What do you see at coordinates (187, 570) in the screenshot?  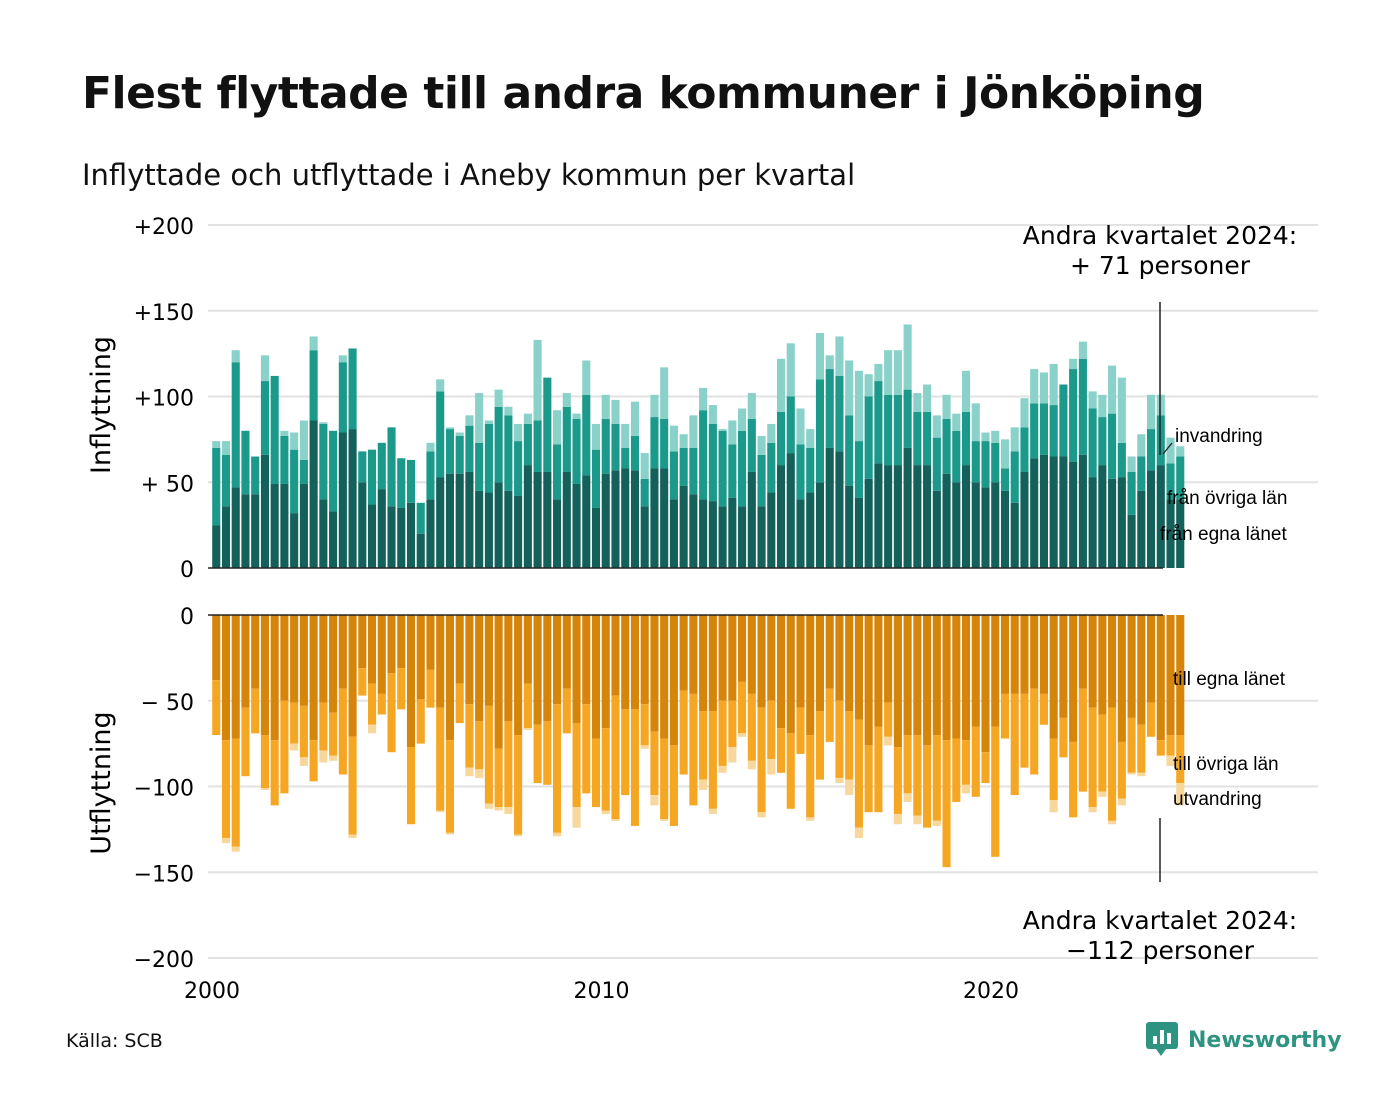 I see `ytick-label-in: 0` at bounding box center [187, 570].